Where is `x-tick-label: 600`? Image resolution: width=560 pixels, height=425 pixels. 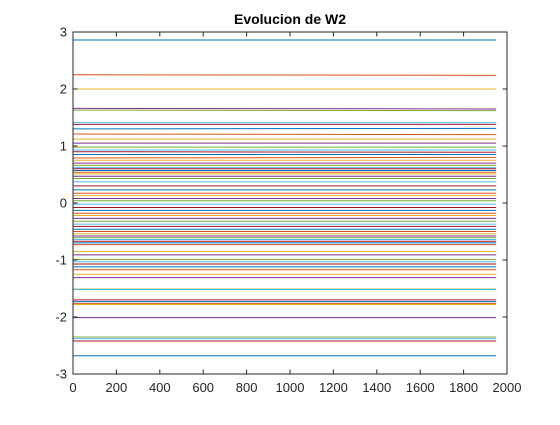
x-tick-label: 600 is located at coordinates (203, 387).